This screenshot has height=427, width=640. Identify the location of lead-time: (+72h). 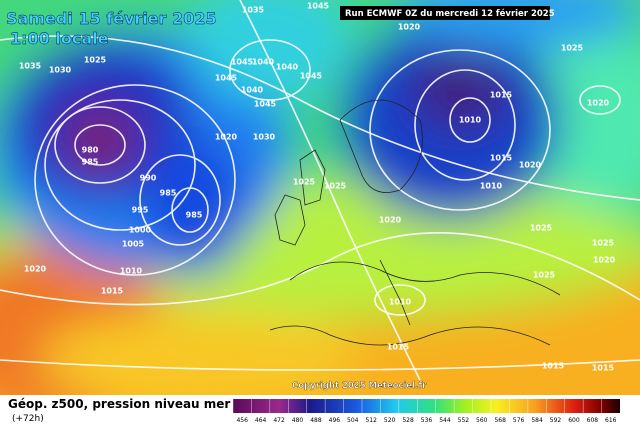
(28, 419).